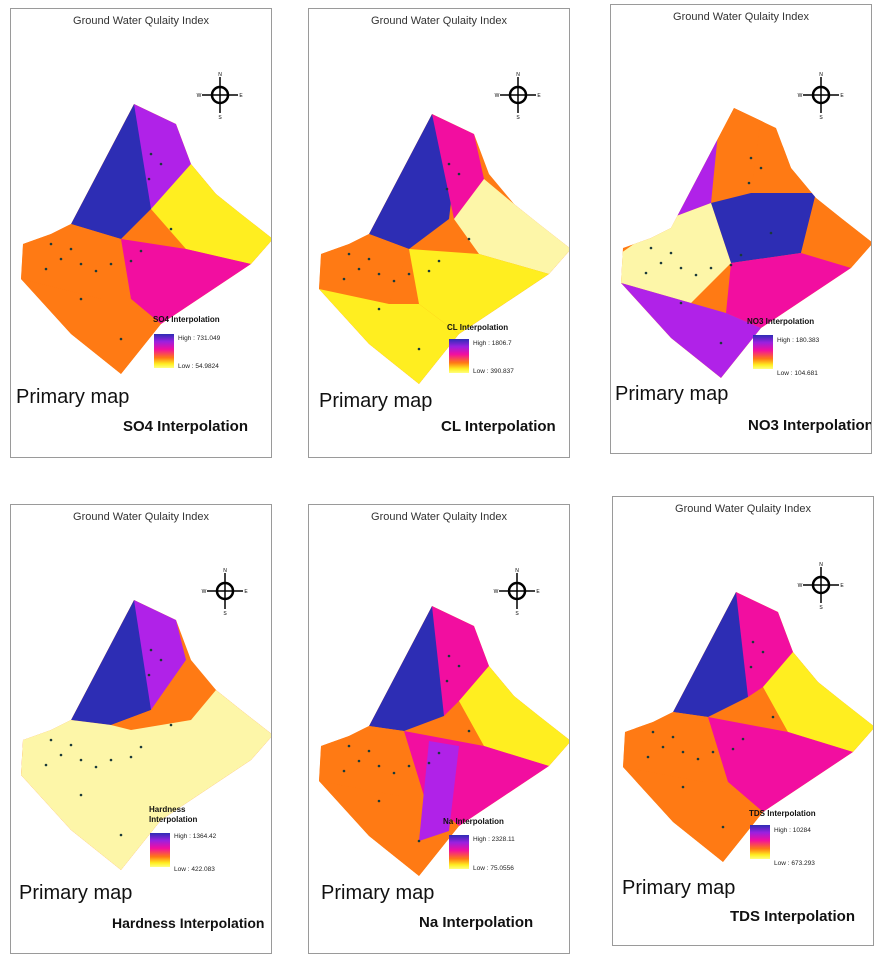 The height and width of the screenshot is (954, 875). I want to click on legend-high-value: High : 2328.11, so click(494, 839).